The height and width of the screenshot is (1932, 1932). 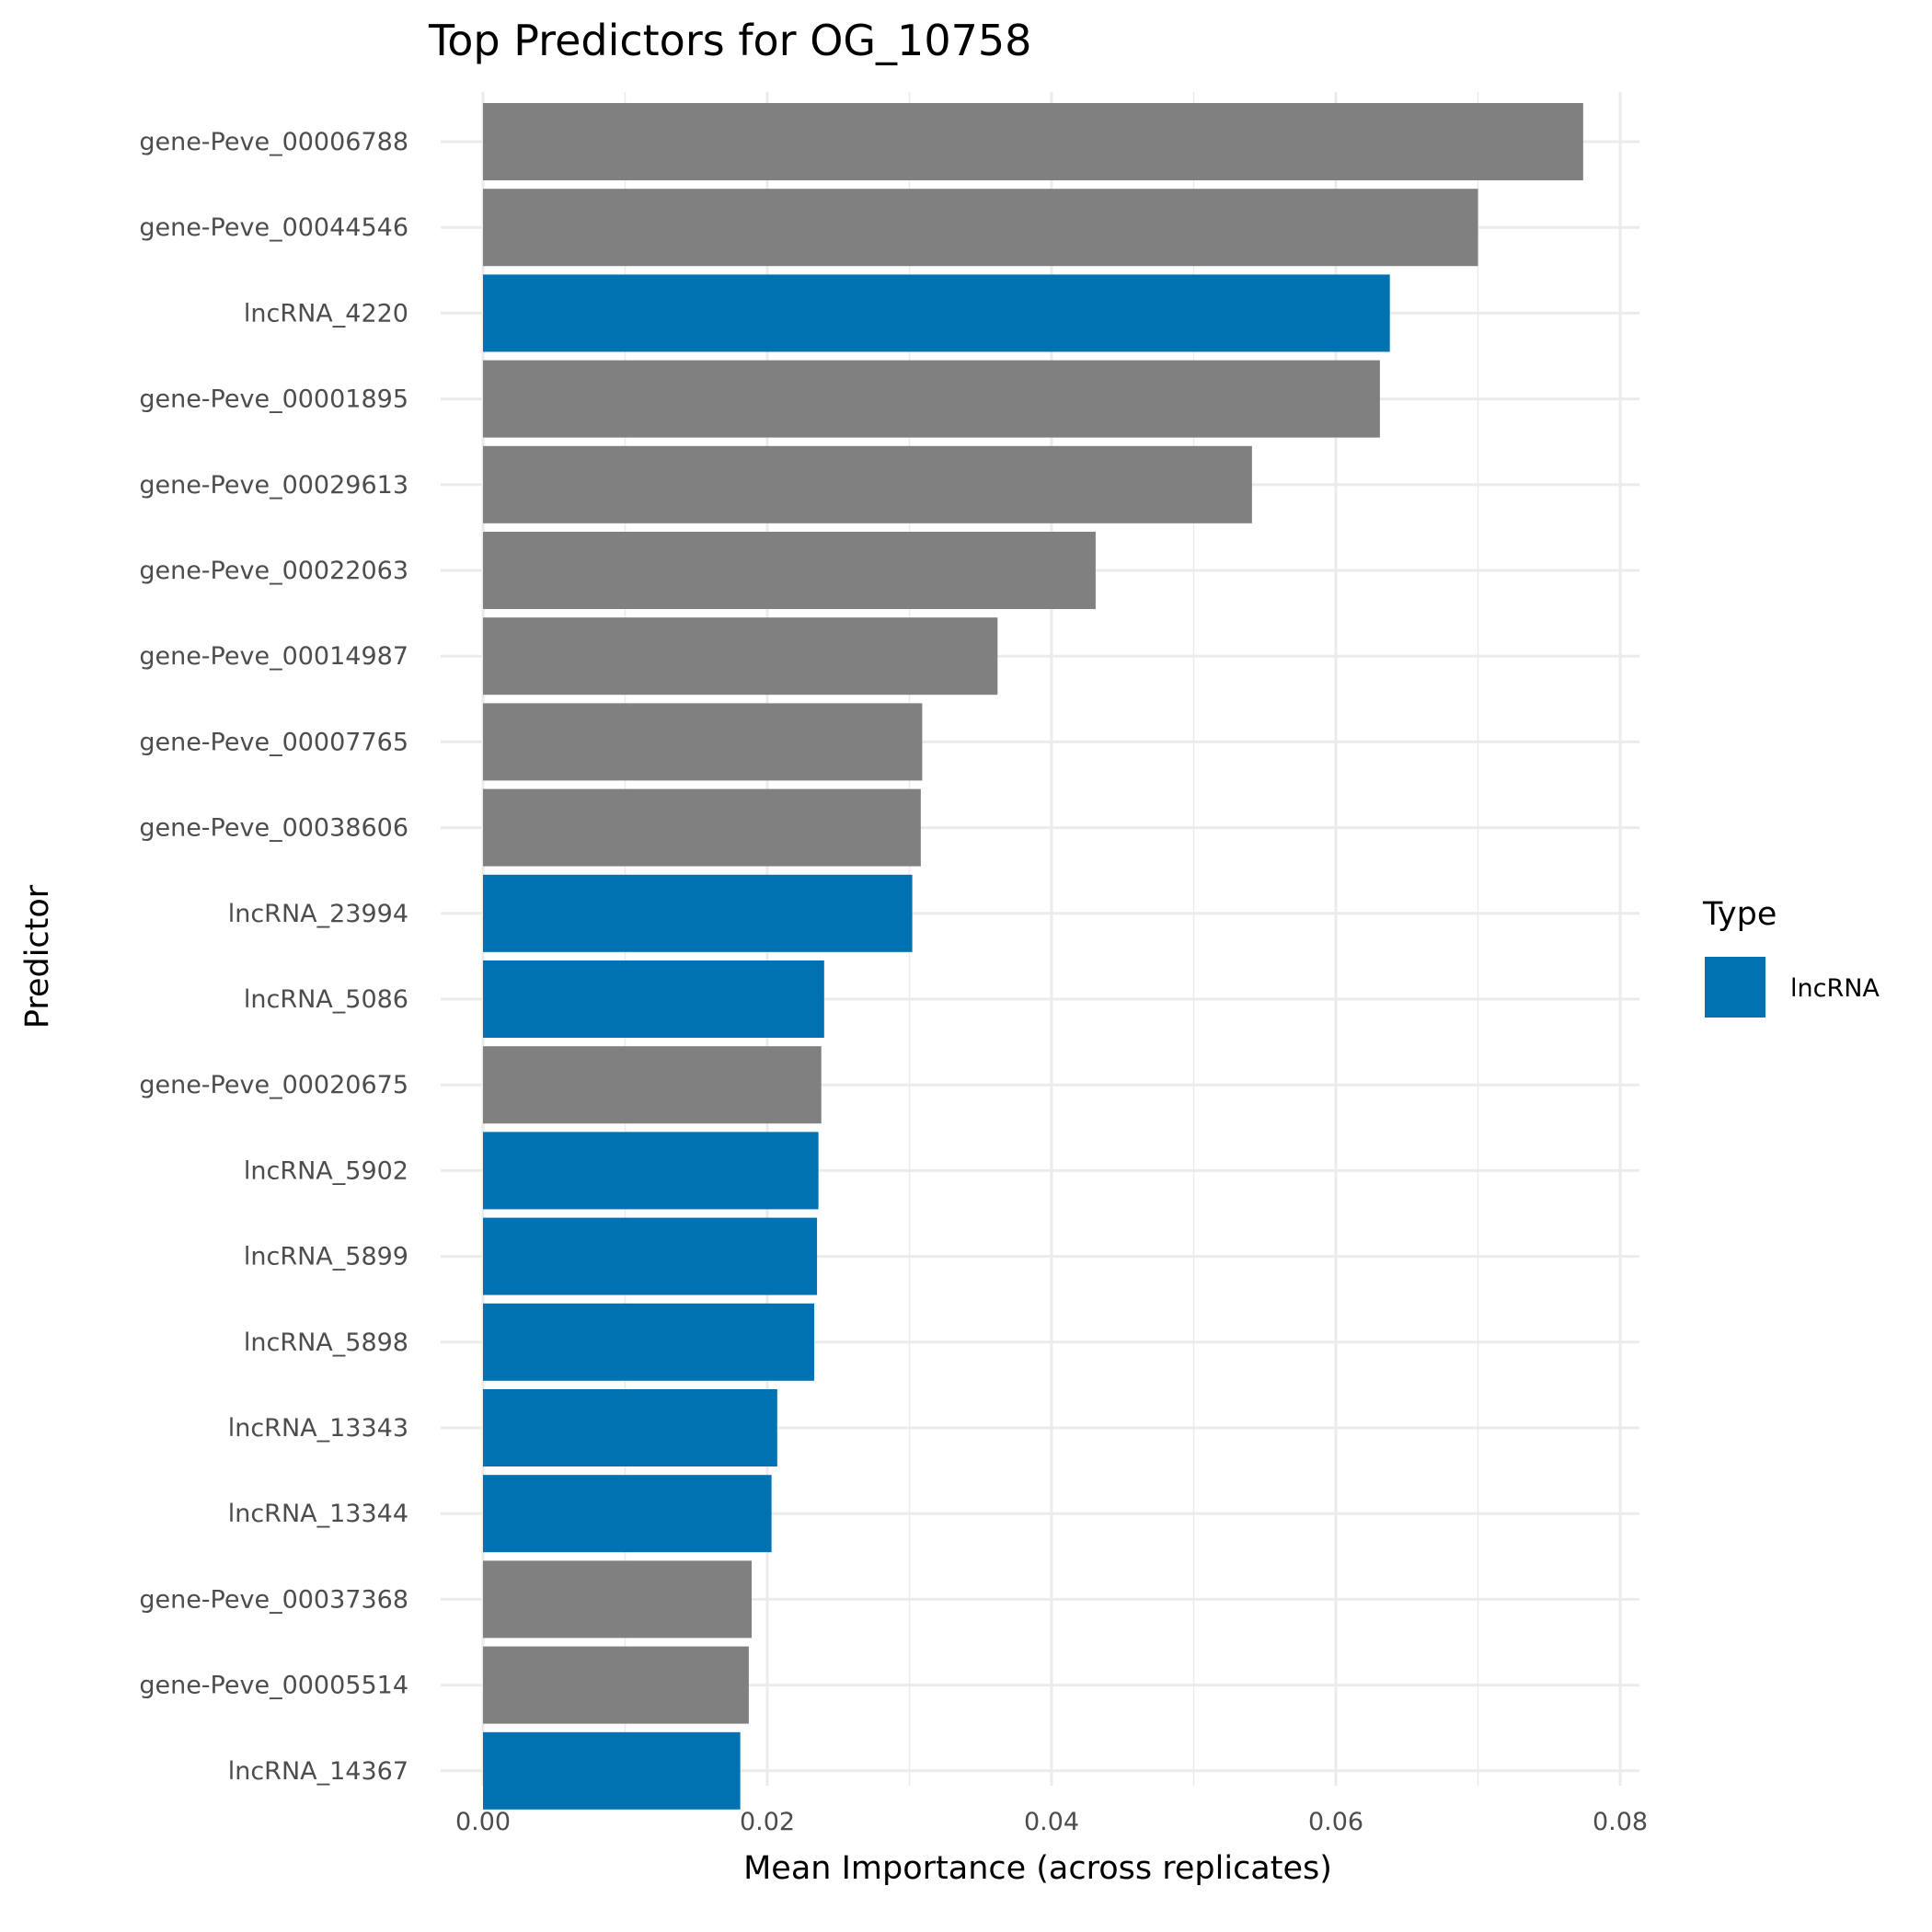 I want to click on x-tick-label: 0.02, so click(x=767, y=1822).